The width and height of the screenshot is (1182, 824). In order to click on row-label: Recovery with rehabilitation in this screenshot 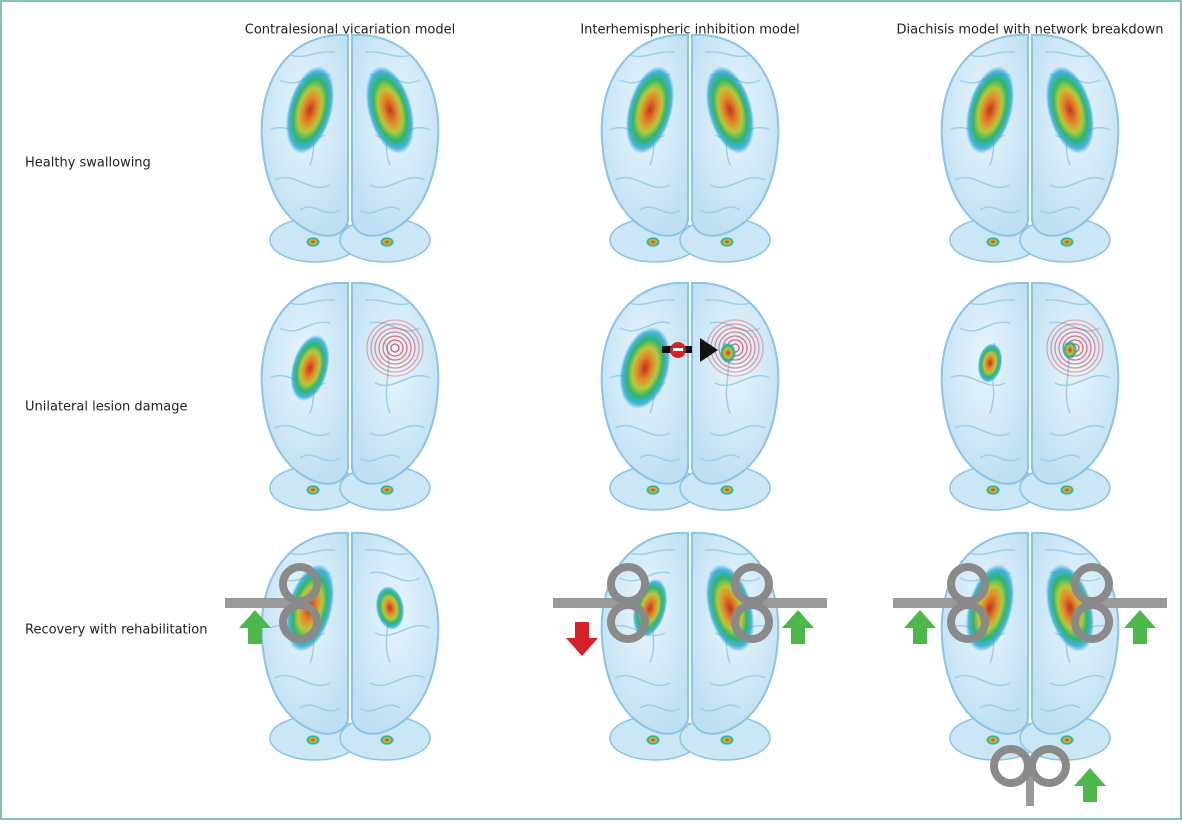, I will do `click(116, 630)`.